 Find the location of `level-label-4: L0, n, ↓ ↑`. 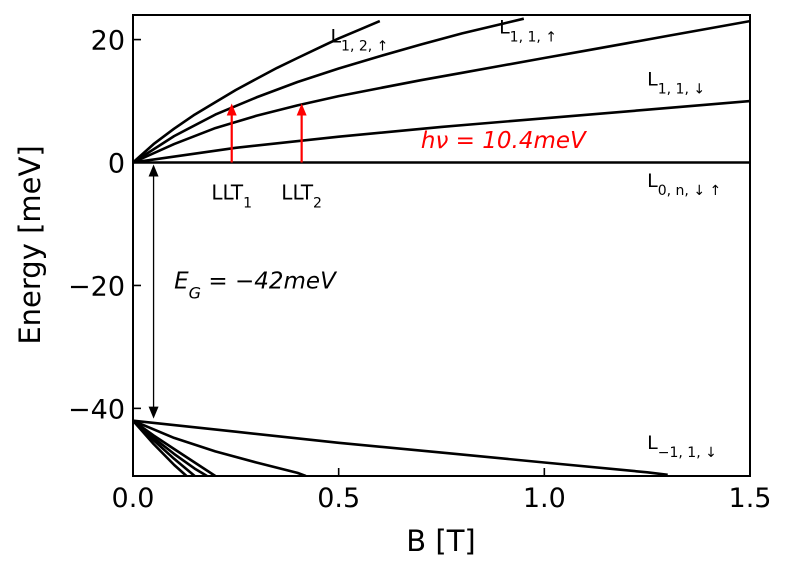

level-label-4: L0, n, ↓ ↑ is located at coordinates (684, 184).